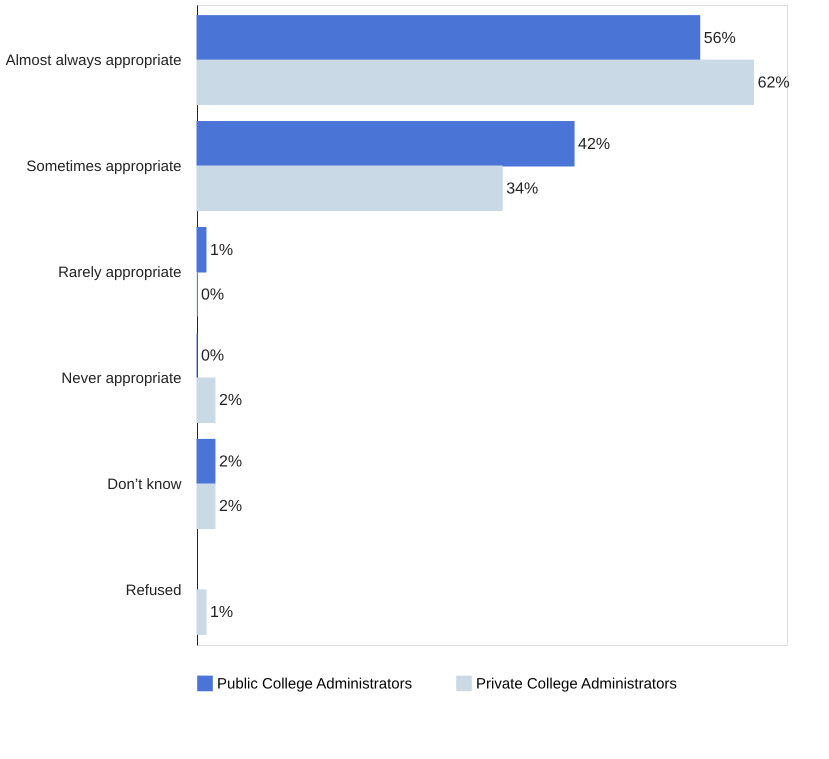 This screenshot has height=759, width=829. I want to click on y-tick-label: Refused, so click(154, 590).